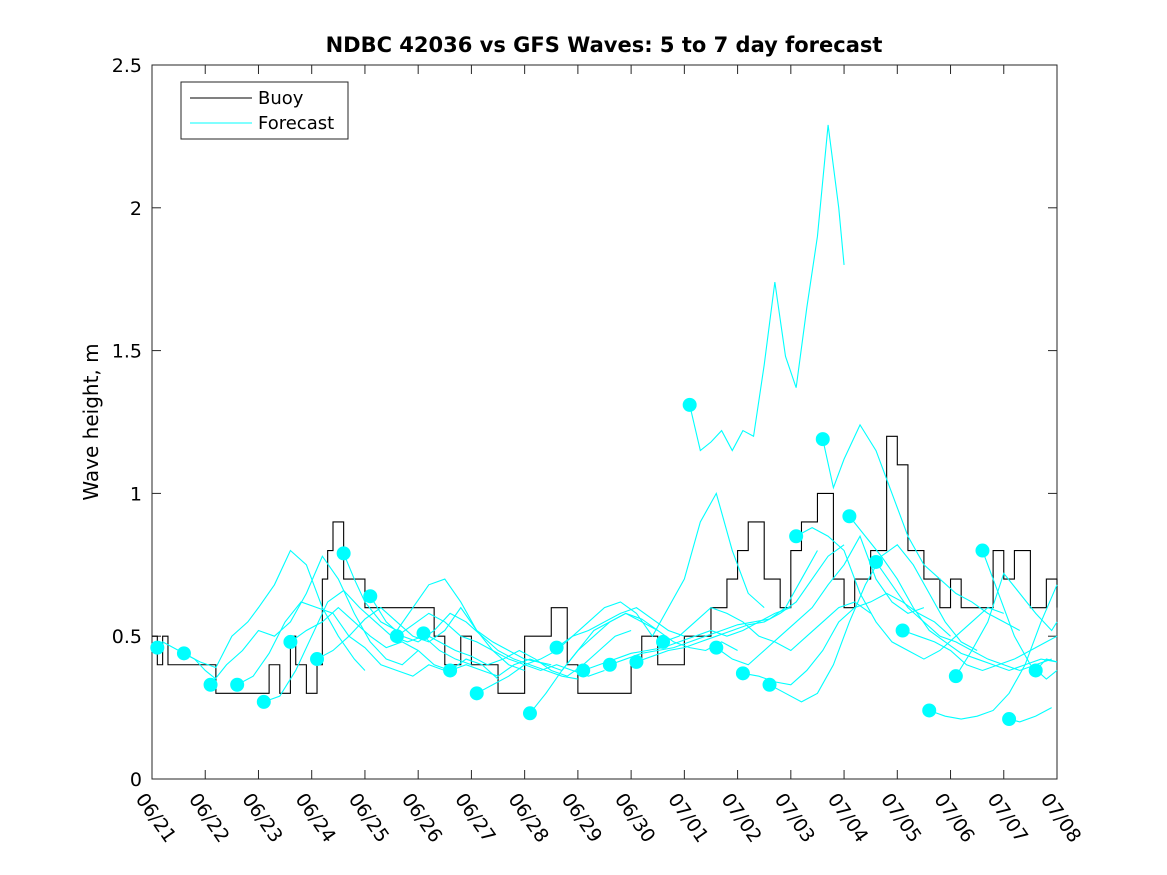  Describe the element at coordinates (136, 209) in the screenshot. I see `y-tick-label: 2` at that location.